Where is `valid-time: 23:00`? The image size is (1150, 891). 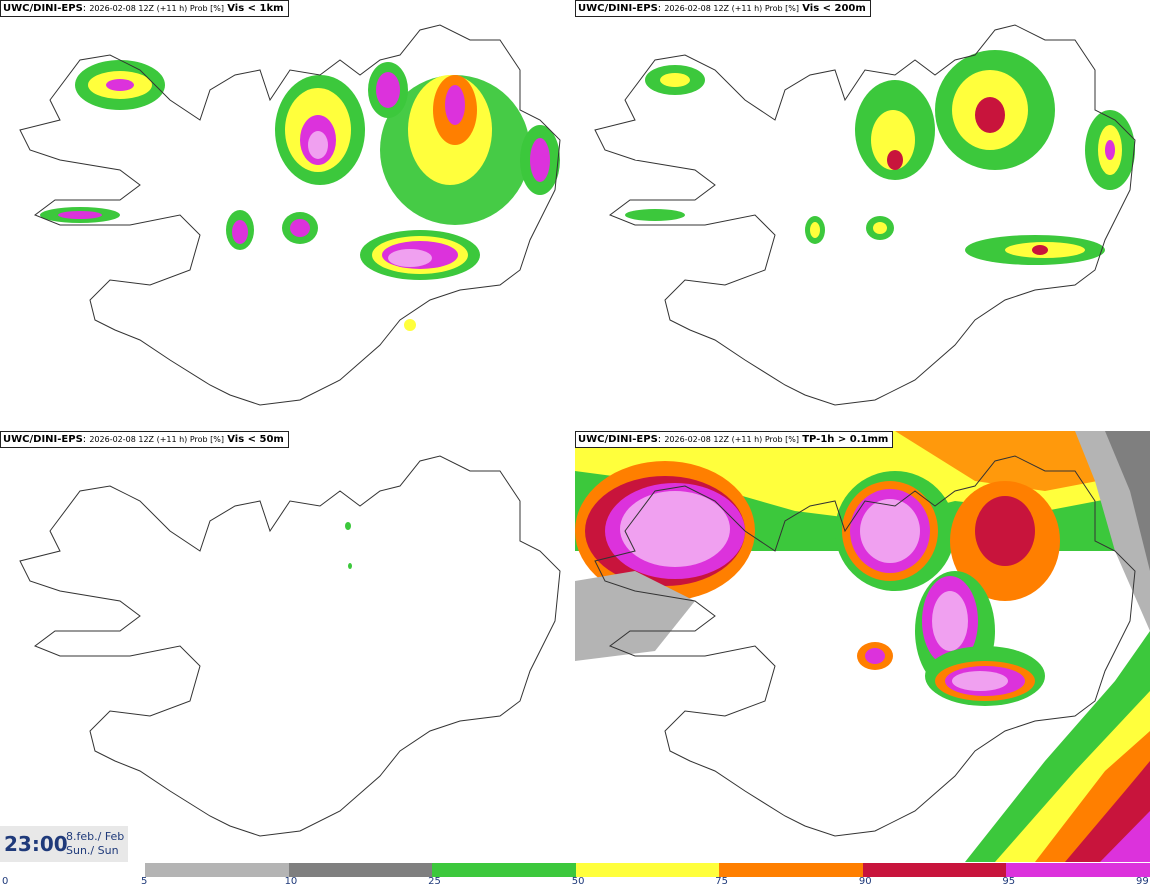 valid-time: 23:00 is located at coordinates (36, 844).